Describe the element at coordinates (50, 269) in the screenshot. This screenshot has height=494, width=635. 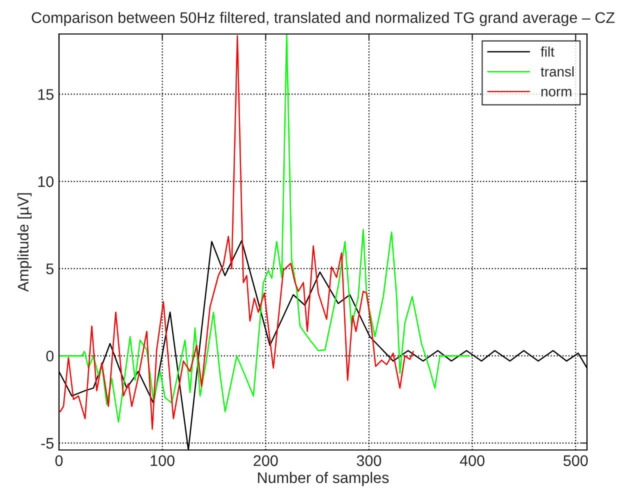
I see `y-tick-label: 5` at that location.